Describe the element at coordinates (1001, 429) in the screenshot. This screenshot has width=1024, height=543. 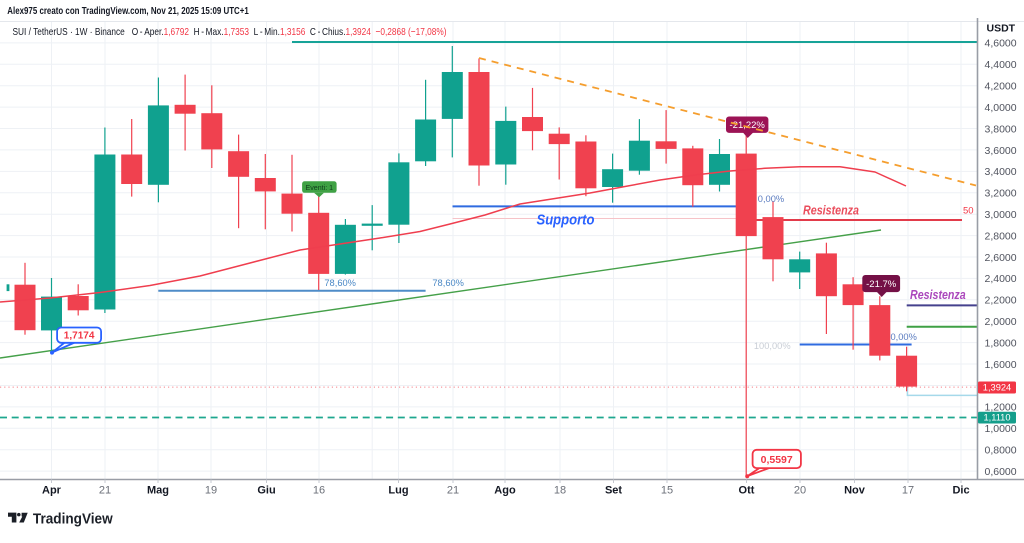
I see `svg-text: 1,0000` at that location.